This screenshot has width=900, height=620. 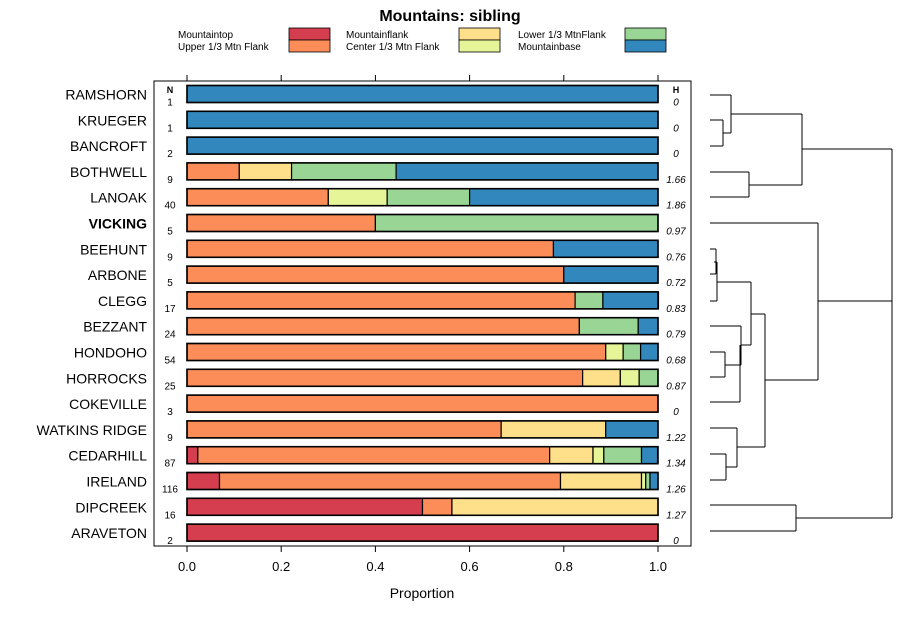 I want to click on x-tick-label: 0.4, so click(x=375, y=566).